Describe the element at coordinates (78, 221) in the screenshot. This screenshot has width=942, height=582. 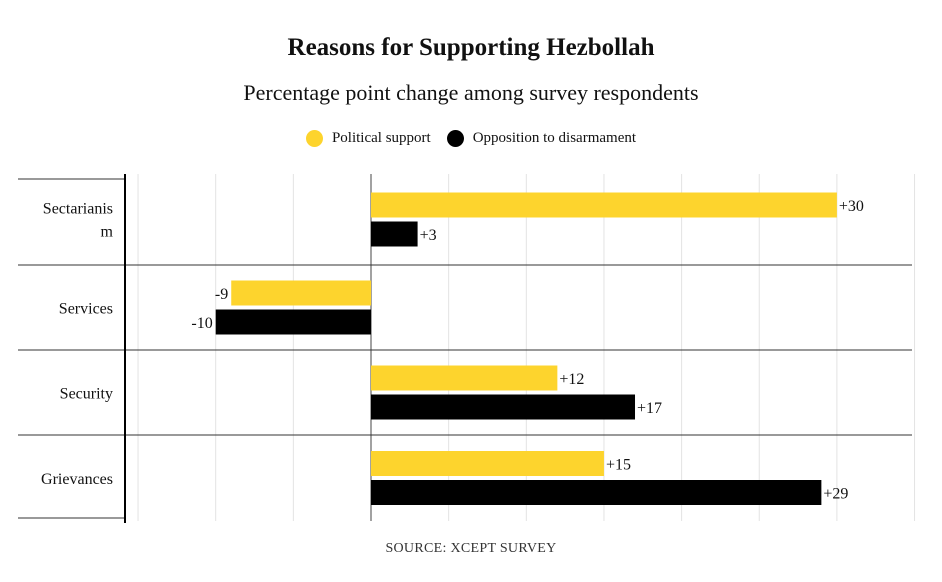
I see `category-label-sectarianism: Sectarianis m` at that location.